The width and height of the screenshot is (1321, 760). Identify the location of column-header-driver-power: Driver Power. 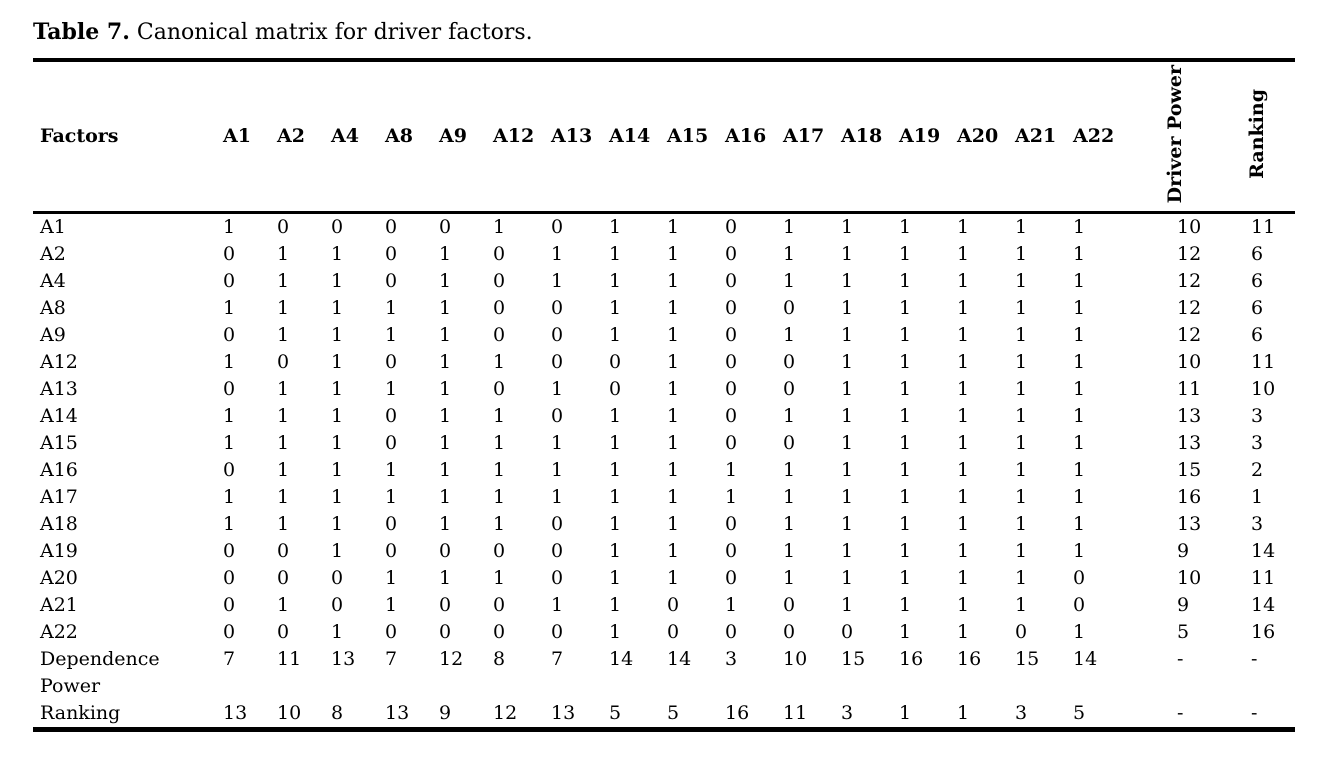
(1176, 137).